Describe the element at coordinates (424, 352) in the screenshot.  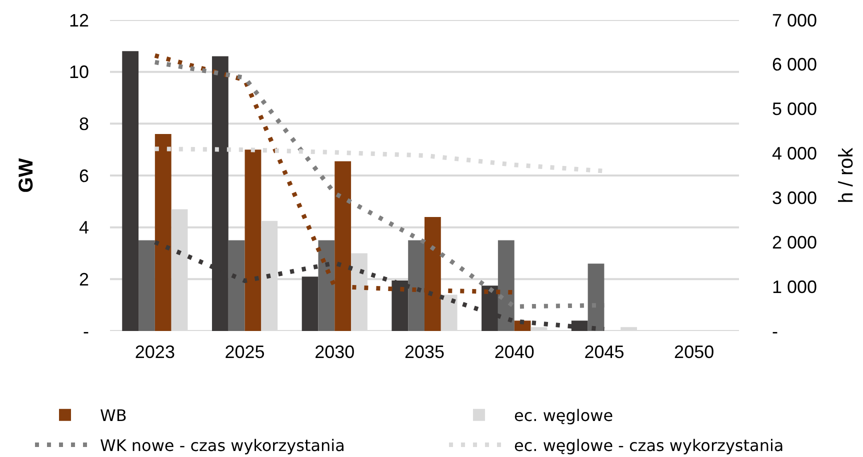
I see `x-tick-label: 2035` at that location.